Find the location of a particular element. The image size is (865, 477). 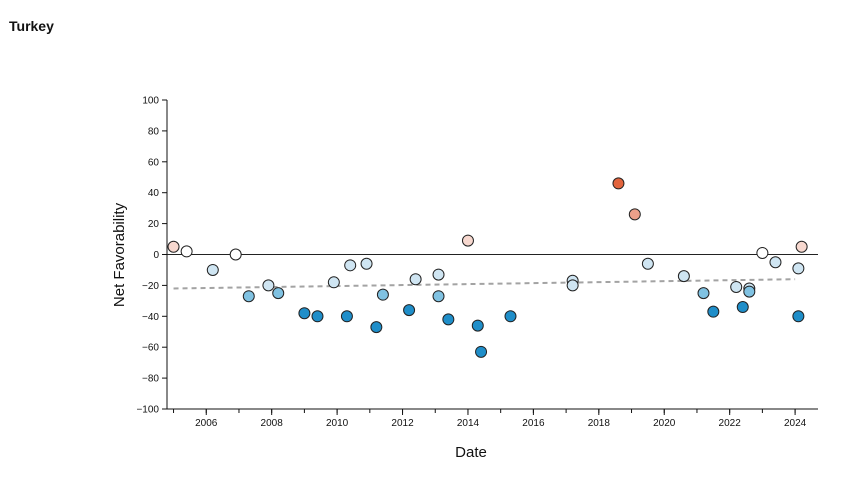

x-tick-label: 2018 is located at coordinates (599, 423).